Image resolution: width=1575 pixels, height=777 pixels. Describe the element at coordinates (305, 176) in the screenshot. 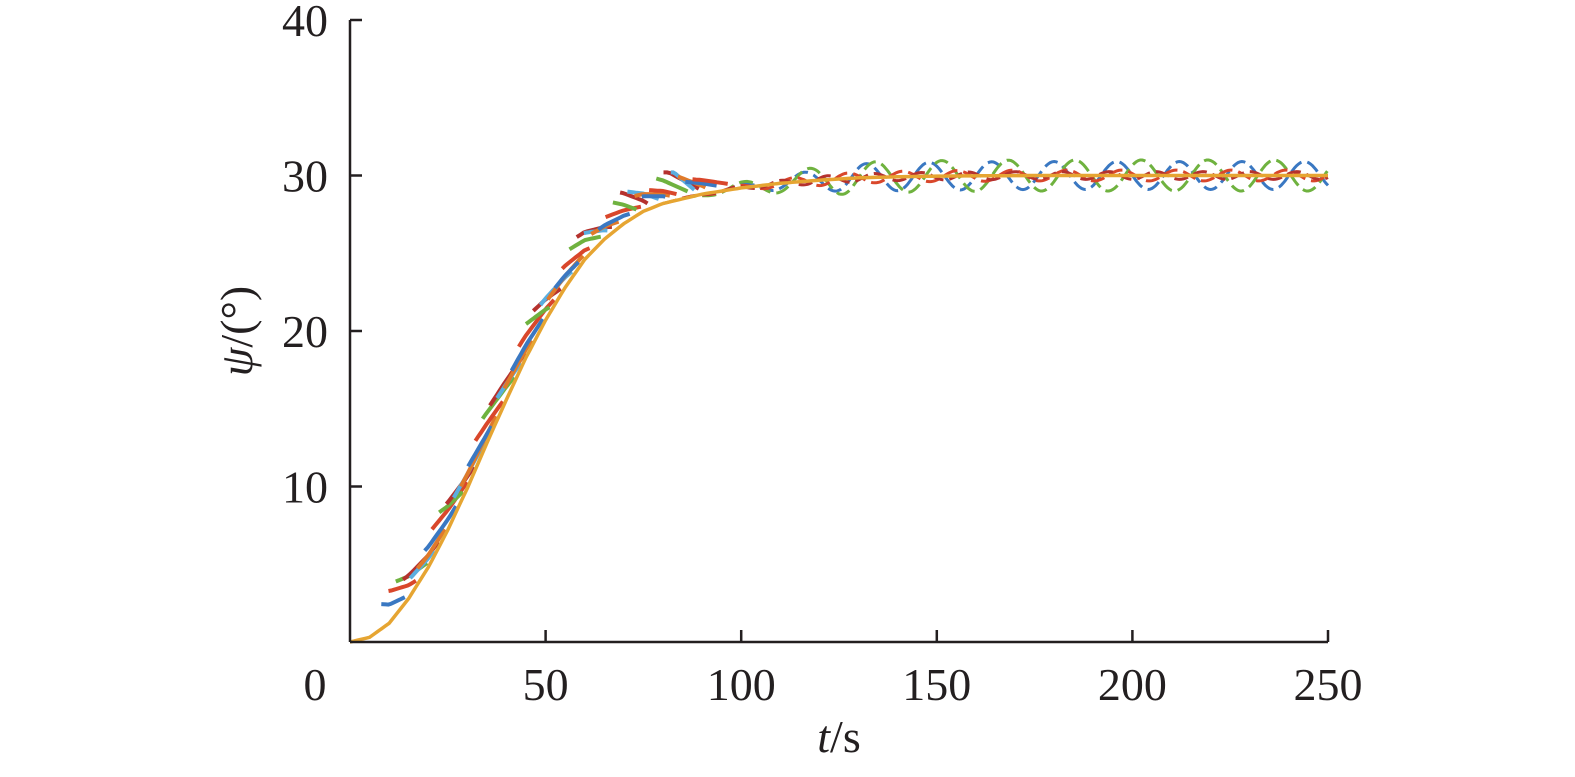

I see `y-tick-label: 30` at that location.